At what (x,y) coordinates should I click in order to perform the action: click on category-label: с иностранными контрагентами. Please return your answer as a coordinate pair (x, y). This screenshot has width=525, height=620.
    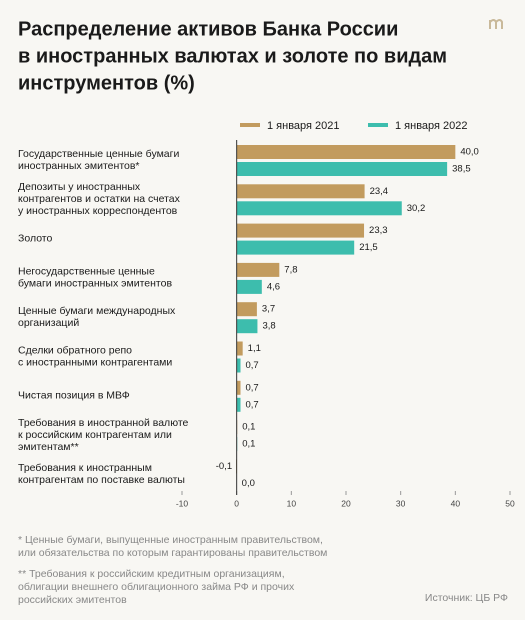
    Looking at the image, I should click on (95, 362).